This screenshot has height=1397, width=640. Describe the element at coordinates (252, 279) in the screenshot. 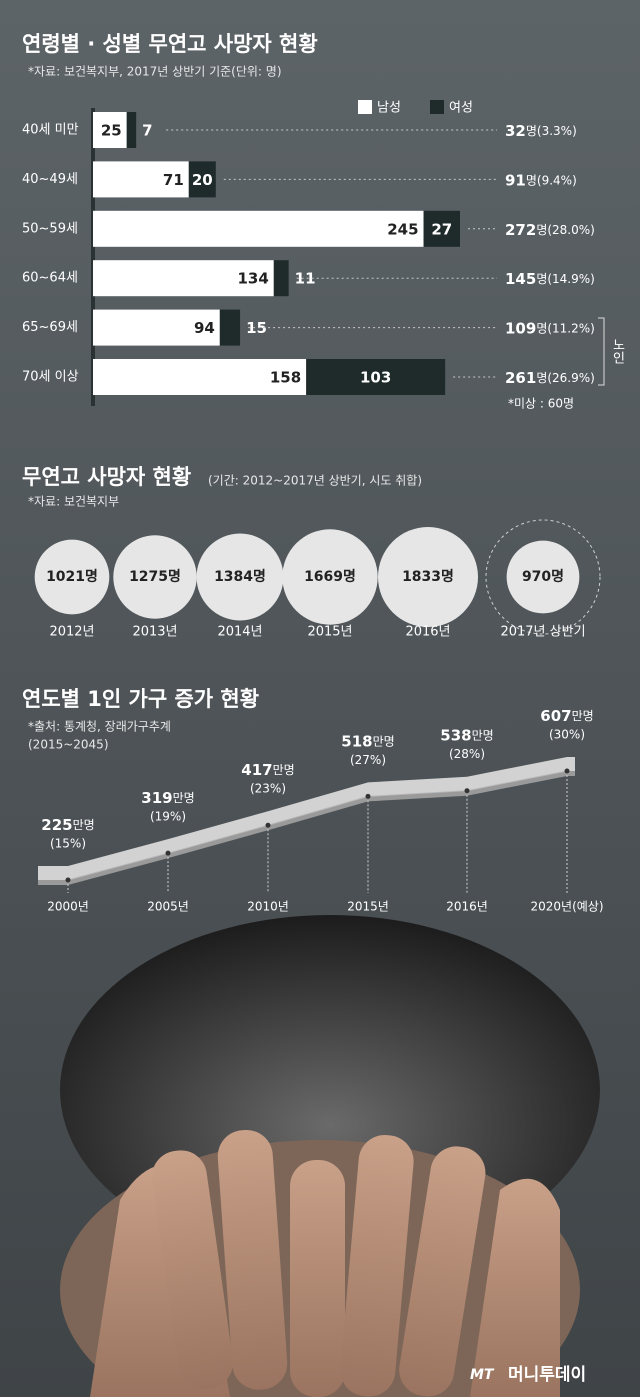

I see `value-label: 134` at that location.